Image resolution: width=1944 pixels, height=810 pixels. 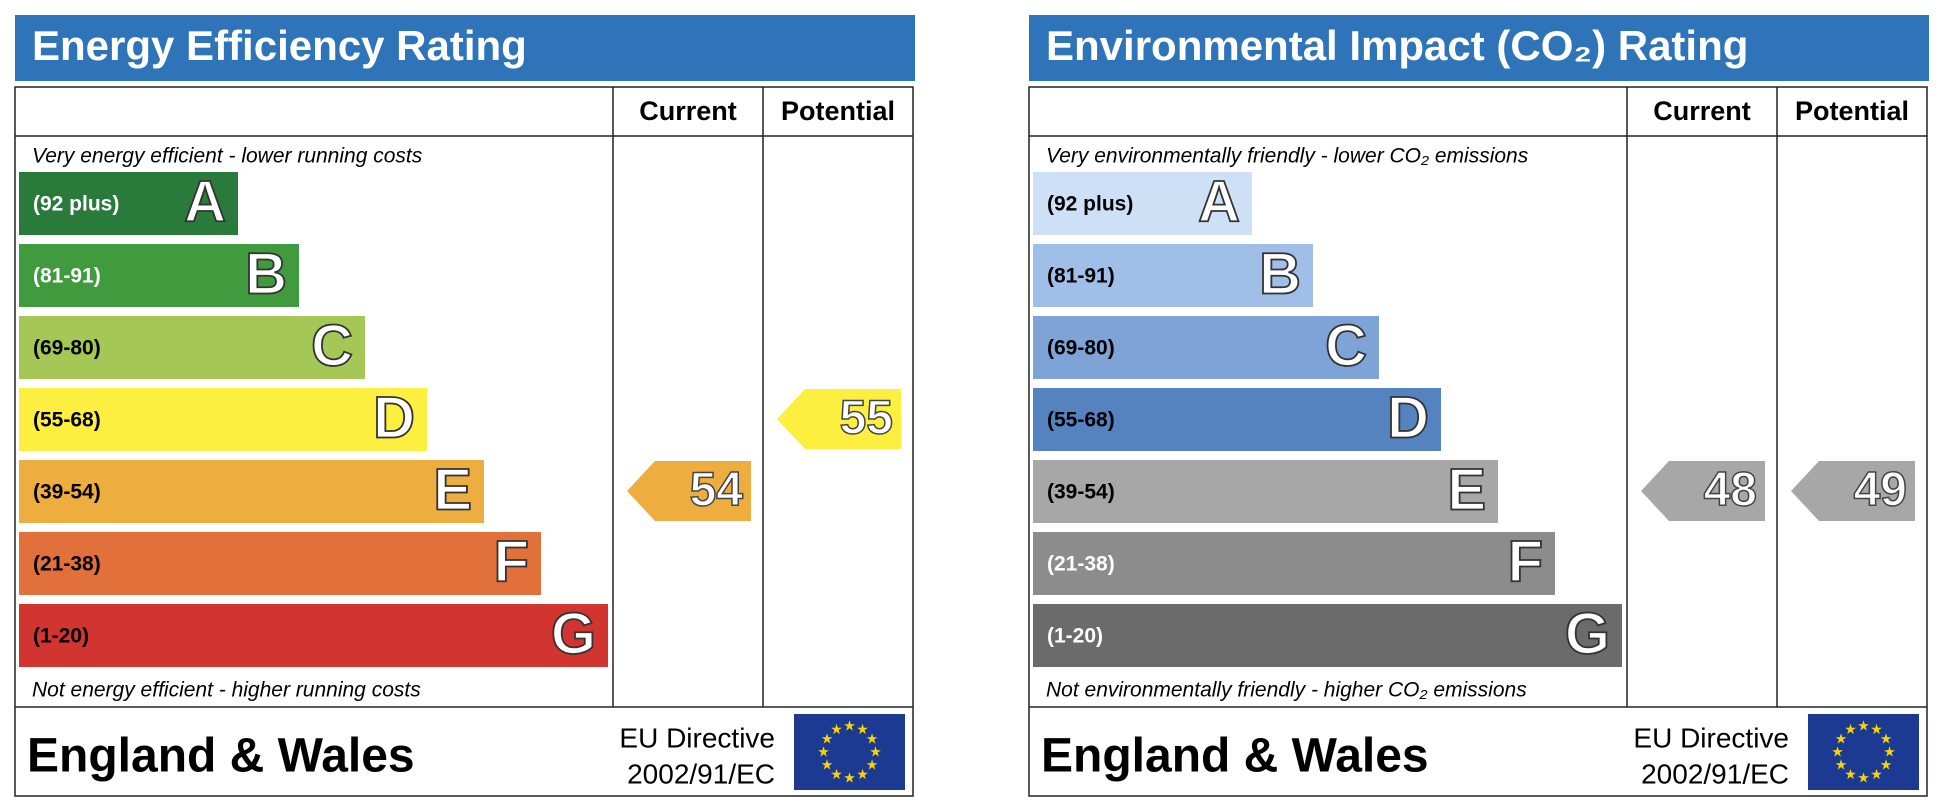 What do you see at coordinates (866, 418) in the screenshot?
I see `rating-value: 55` at bounding box center [866, 418].